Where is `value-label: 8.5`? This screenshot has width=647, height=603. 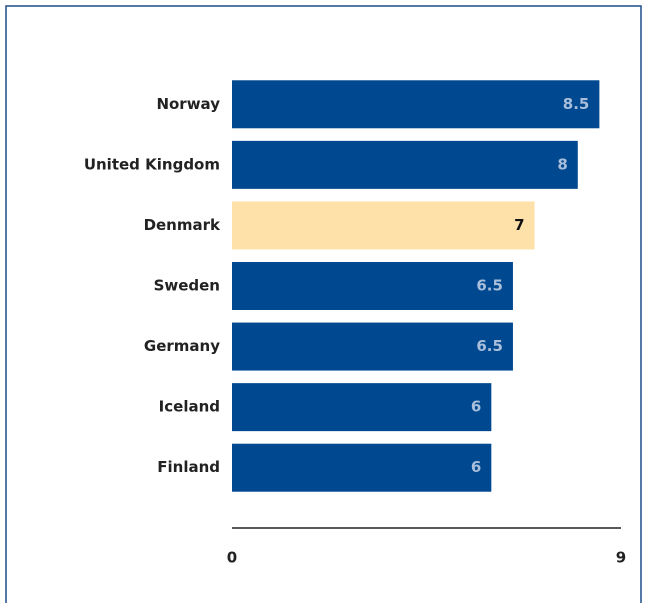 value-label: 8.5 is located at coordinates (576, 104).